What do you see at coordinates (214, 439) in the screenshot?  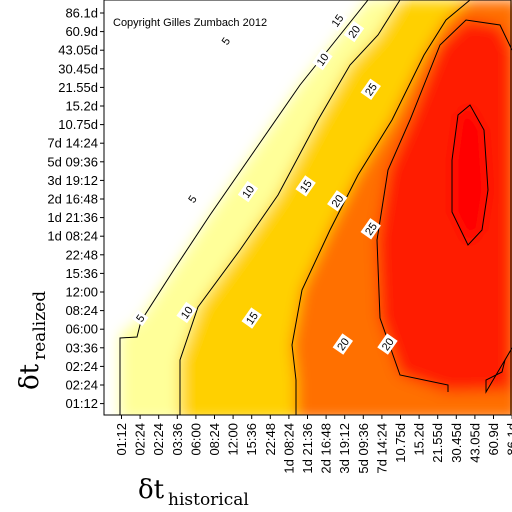 I see `x-tick-label: 08:24` at bounding box center [214, 439].